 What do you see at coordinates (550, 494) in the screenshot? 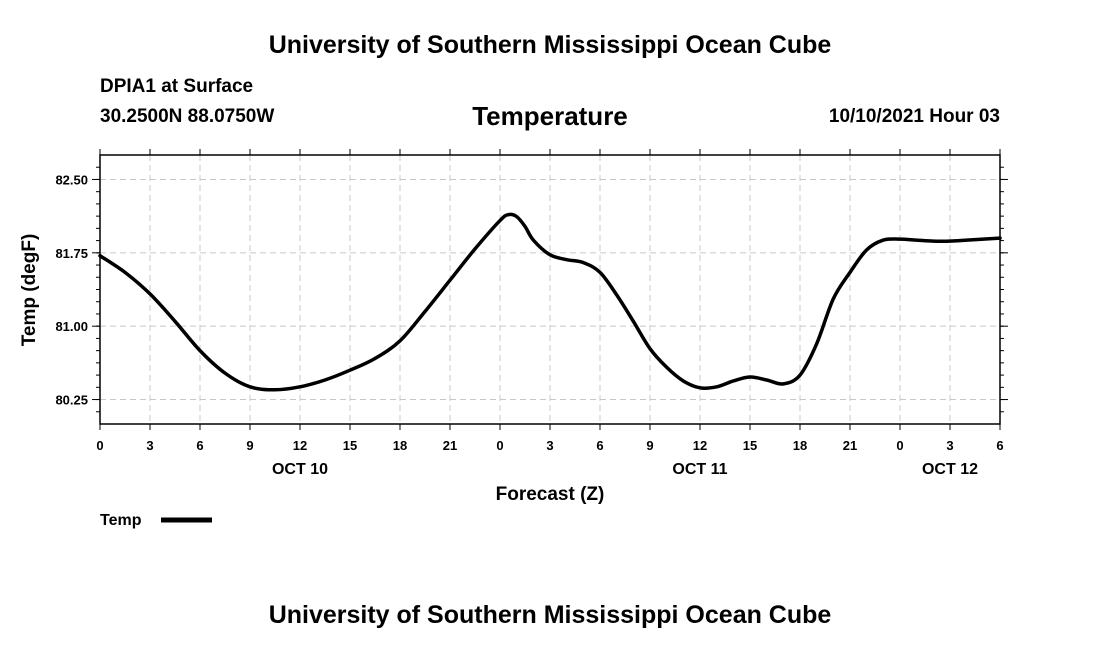
I see `x-axis-label: Forecast (Z)` at bounding box center [550, 494].